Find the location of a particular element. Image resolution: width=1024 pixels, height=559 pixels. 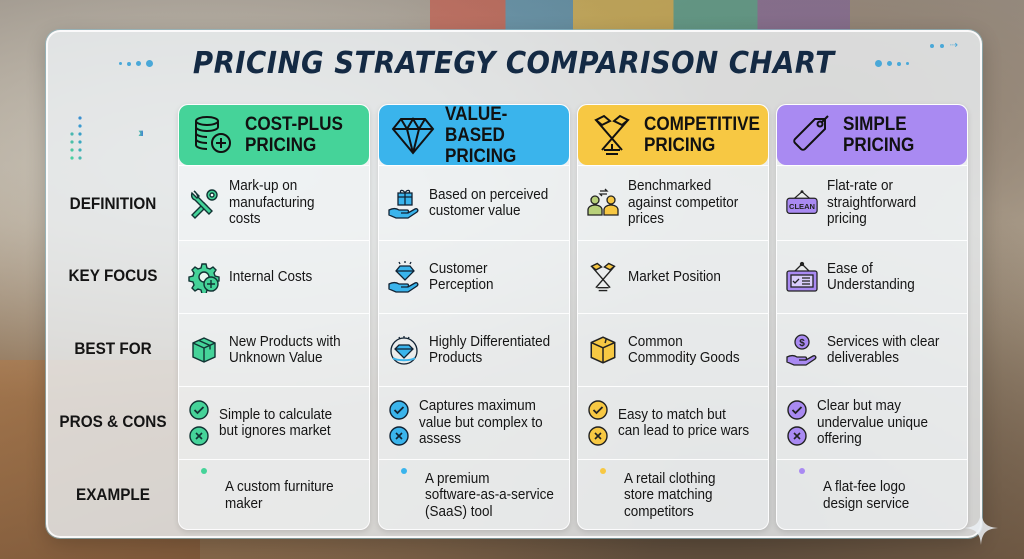

dot-grid-decoration is located at coordinates (76, 138).